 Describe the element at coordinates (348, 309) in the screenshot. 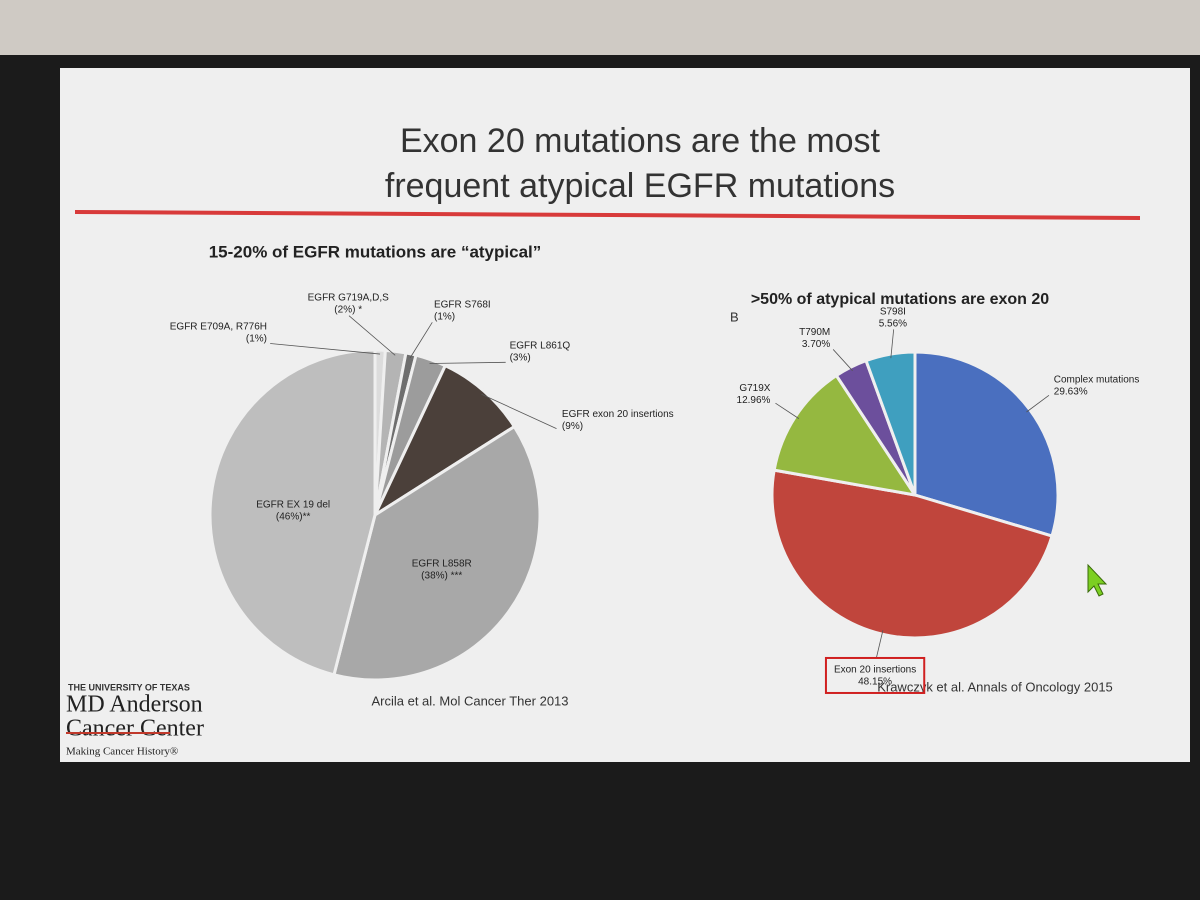

I see `slice-value-label: (2%) *` at that location.